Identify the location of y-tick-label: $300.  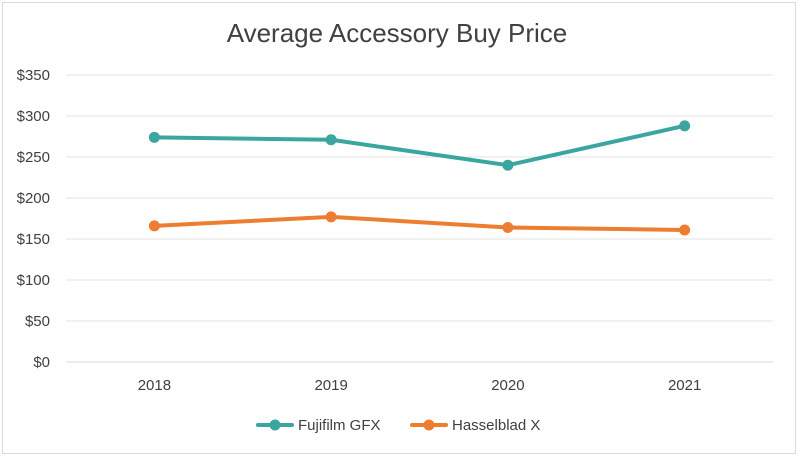
(33, 116).